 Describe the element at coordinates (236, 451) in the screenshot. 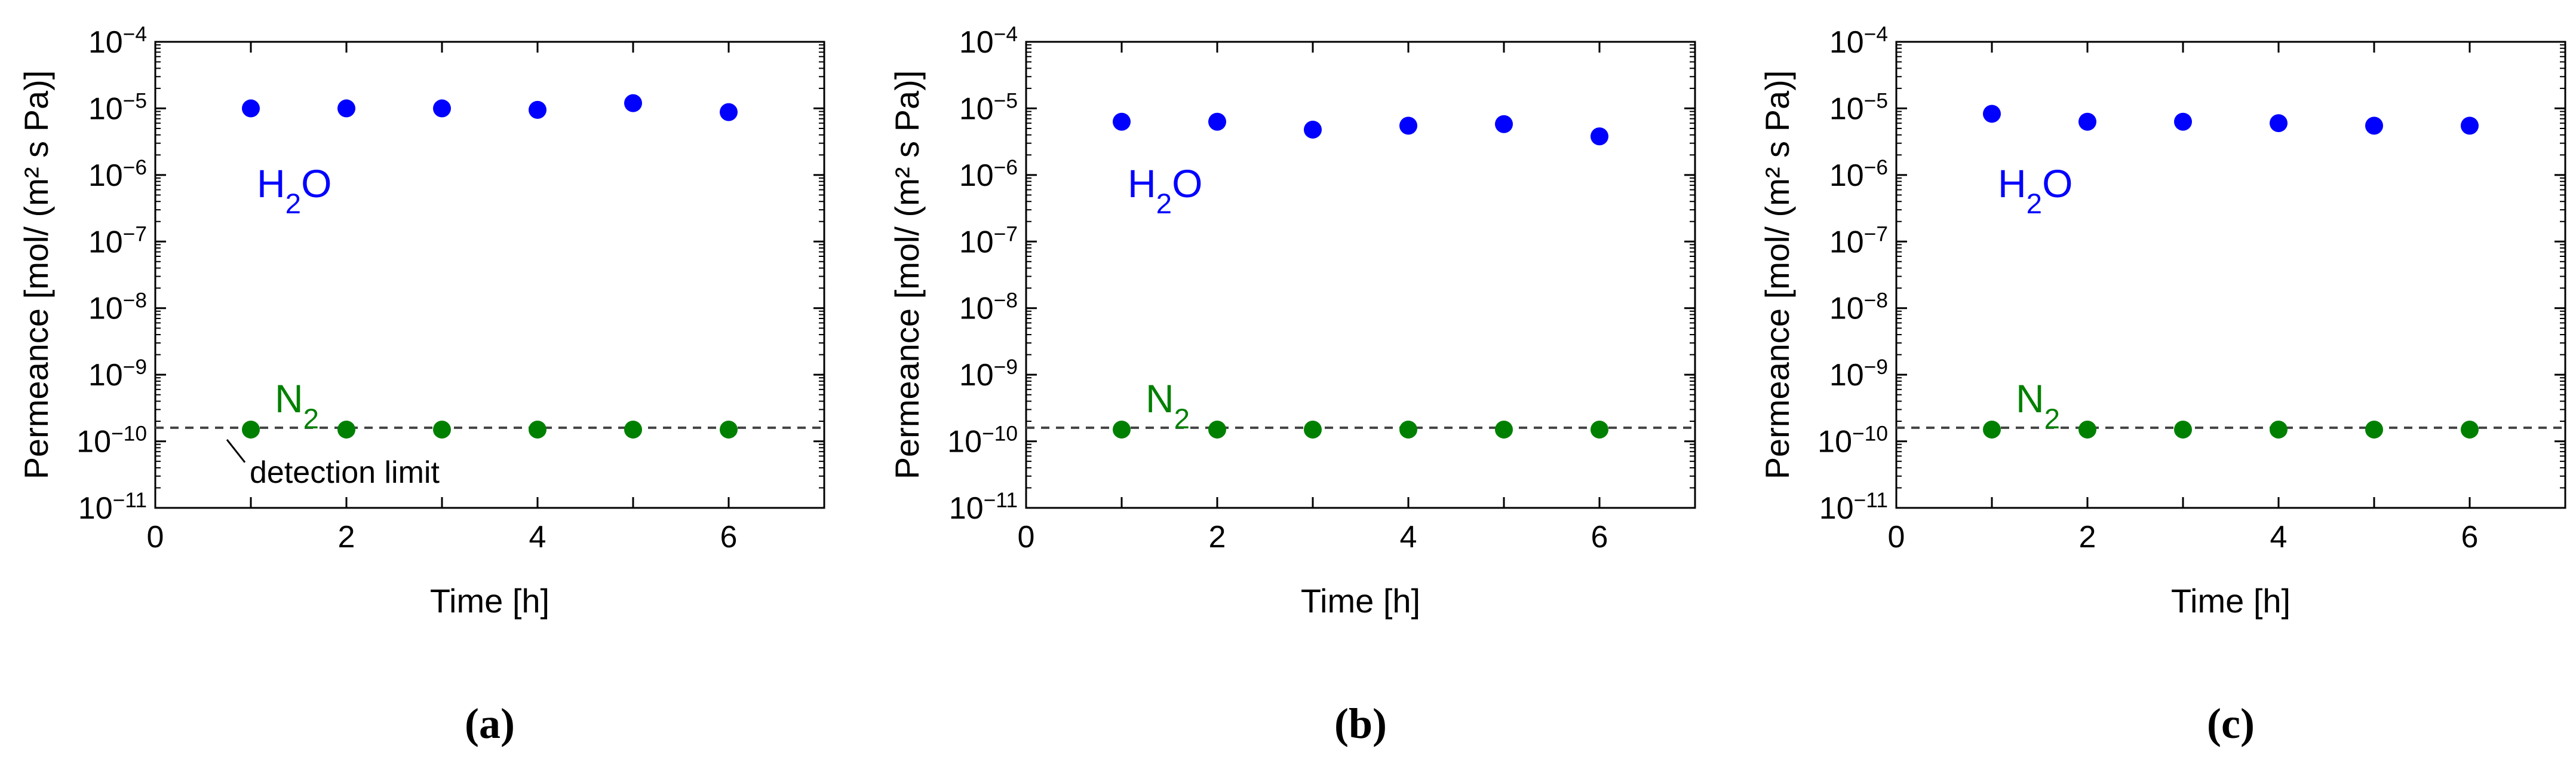

I see `annotation-leader` at that location.